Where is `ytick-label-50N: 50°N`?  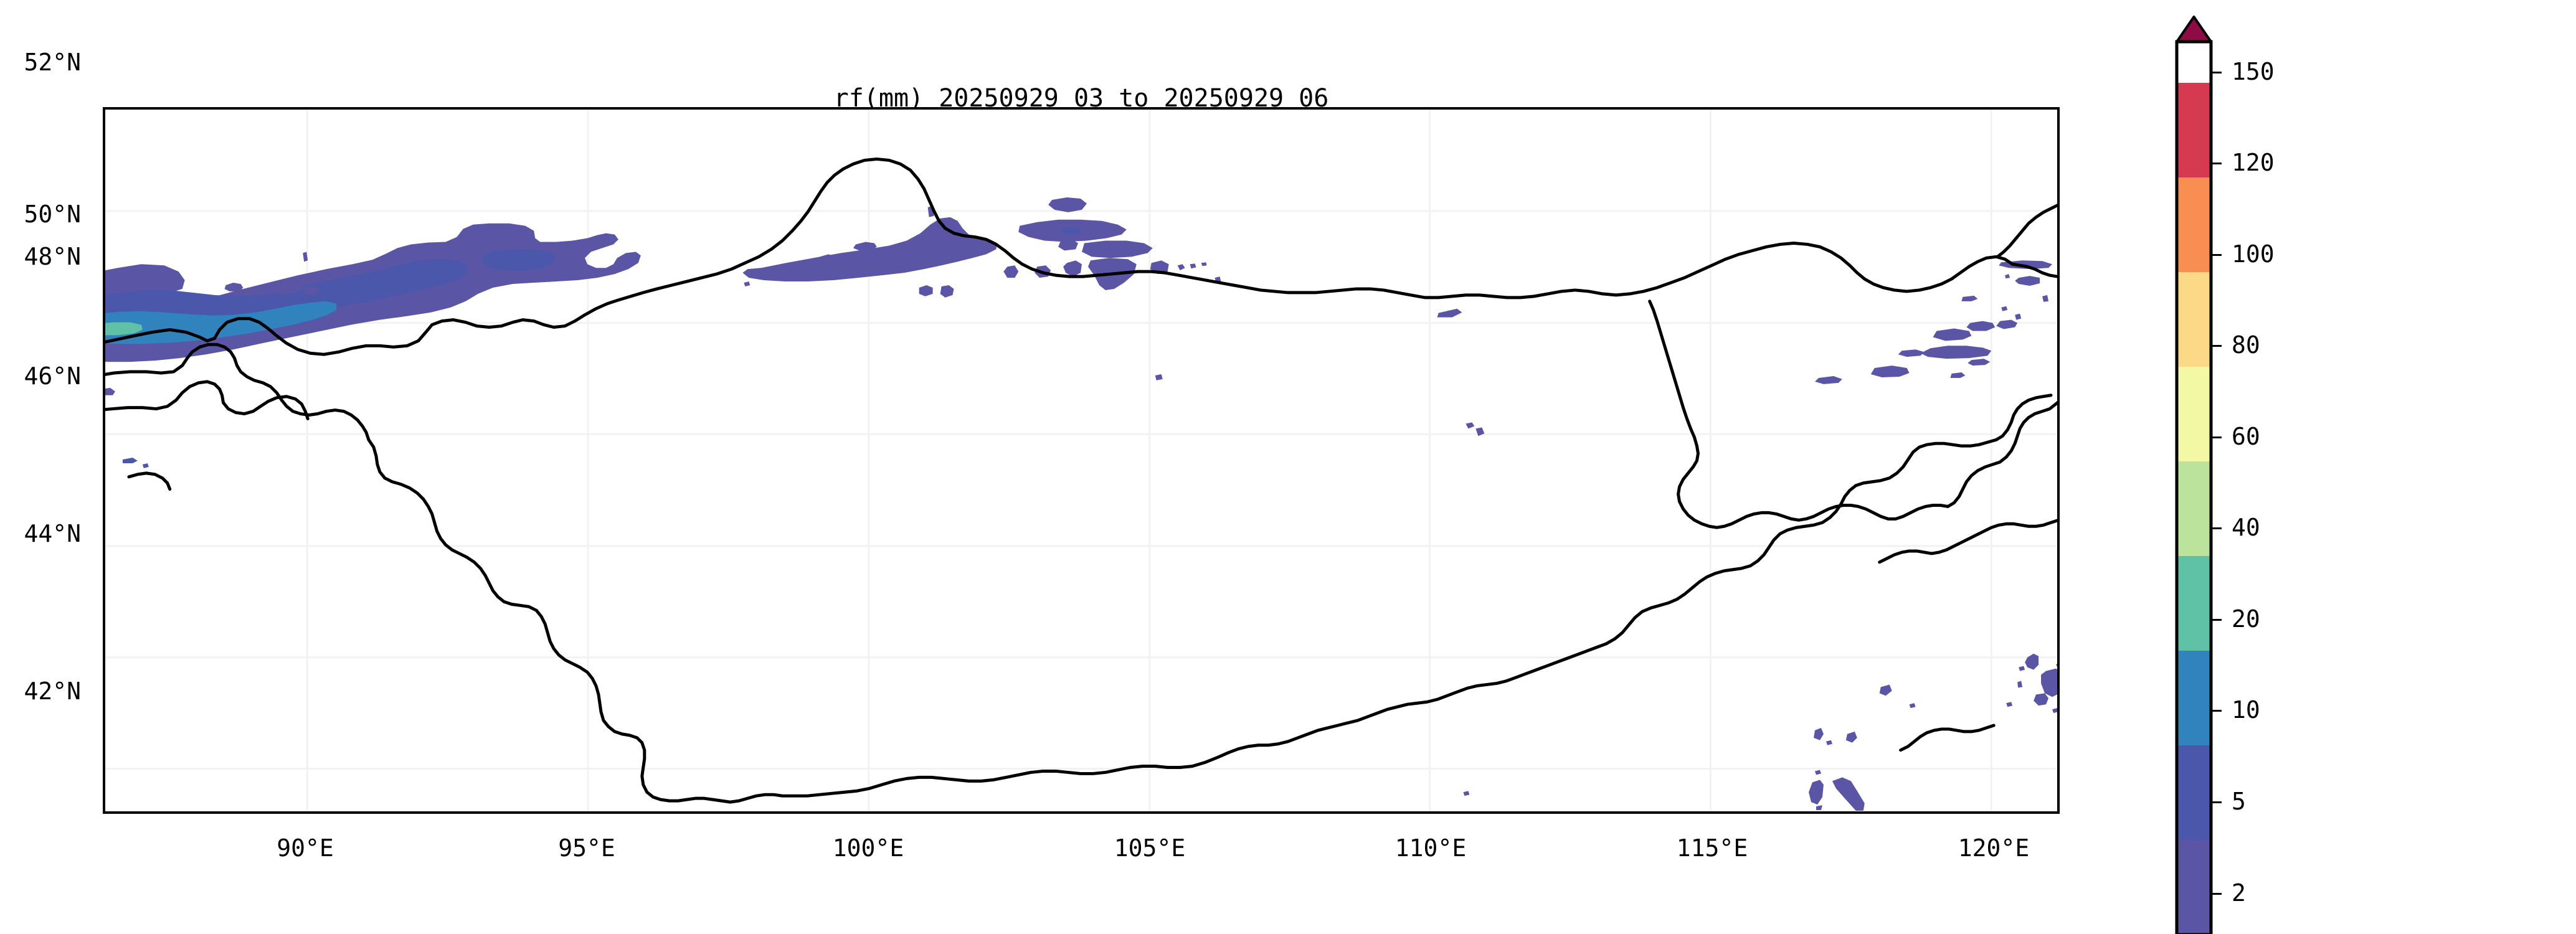
ytick-label-50N: 50°N is located at coordinates (52, 214).